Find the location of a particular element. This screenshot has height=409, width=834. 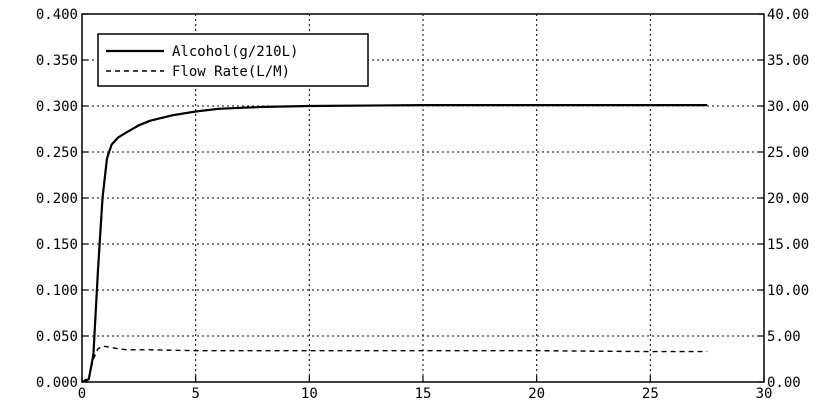

legend-label-flow-rate: Flow Rate(L/M) is located at coordinates (231, 72).